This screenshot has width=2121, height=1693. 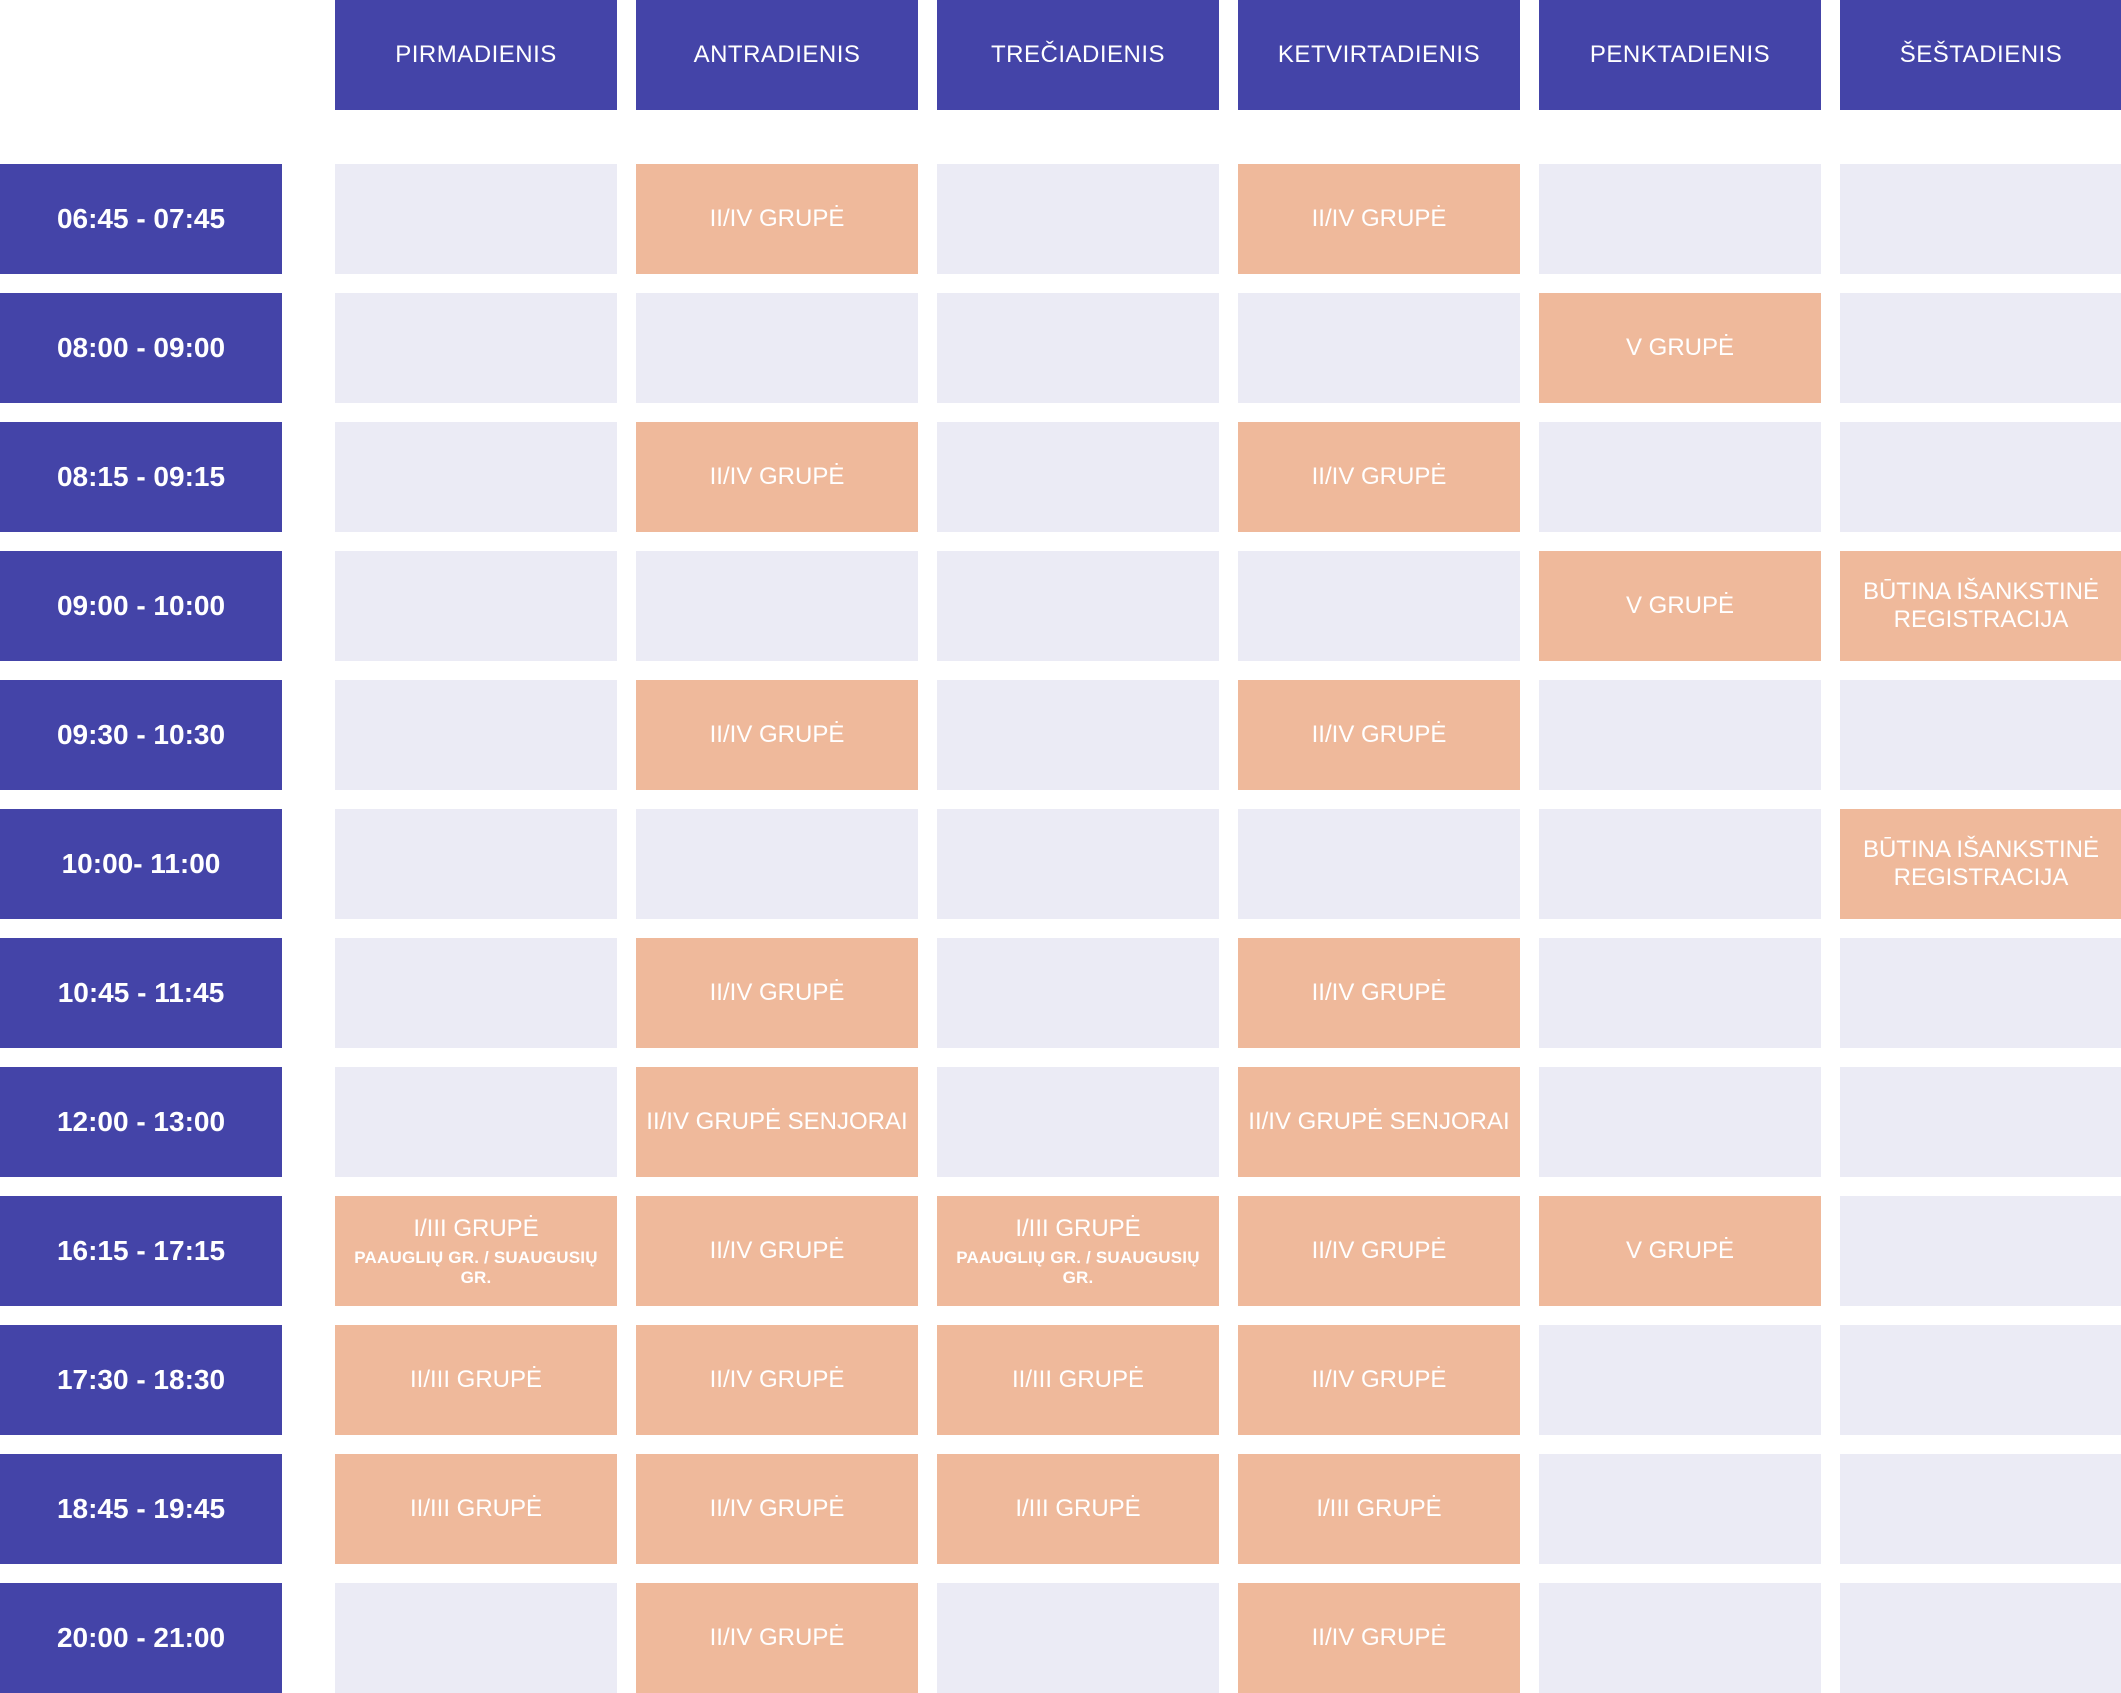 I want to click on time-slot-label: 06:45 - 07:45, so click(x=141, y=219).